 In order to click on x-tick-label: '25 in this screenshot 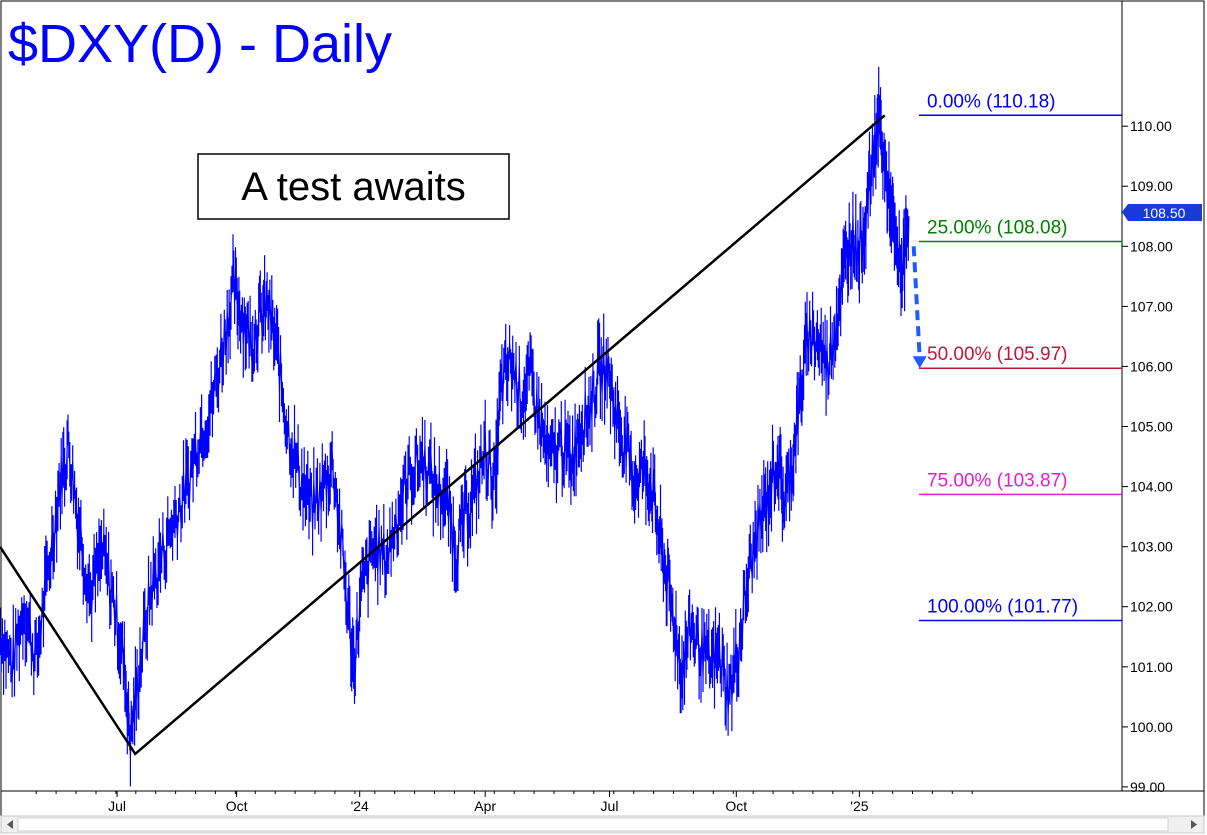, I will do `click(859, 806)`.